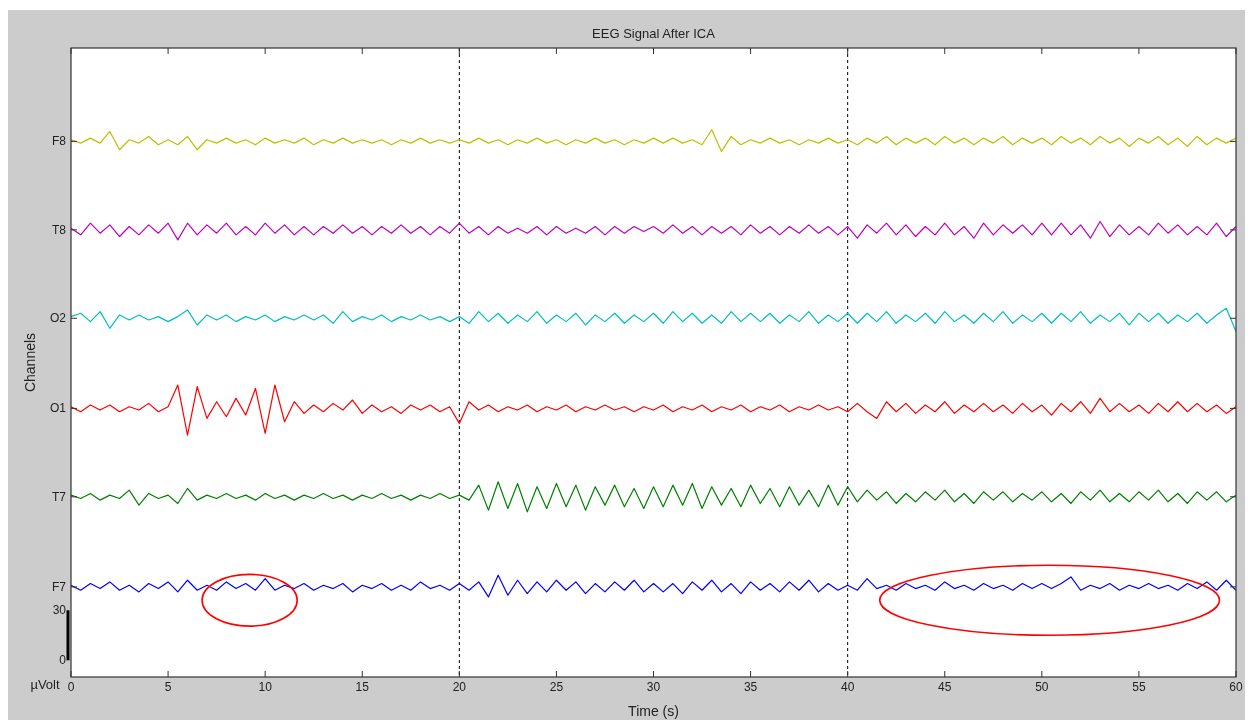 Image resolution: width=1250 pixels, height=722 pixels. Describe the element at coordinates (168, 687) in the screenshot. I see `x-tick-label: 5` at that location.